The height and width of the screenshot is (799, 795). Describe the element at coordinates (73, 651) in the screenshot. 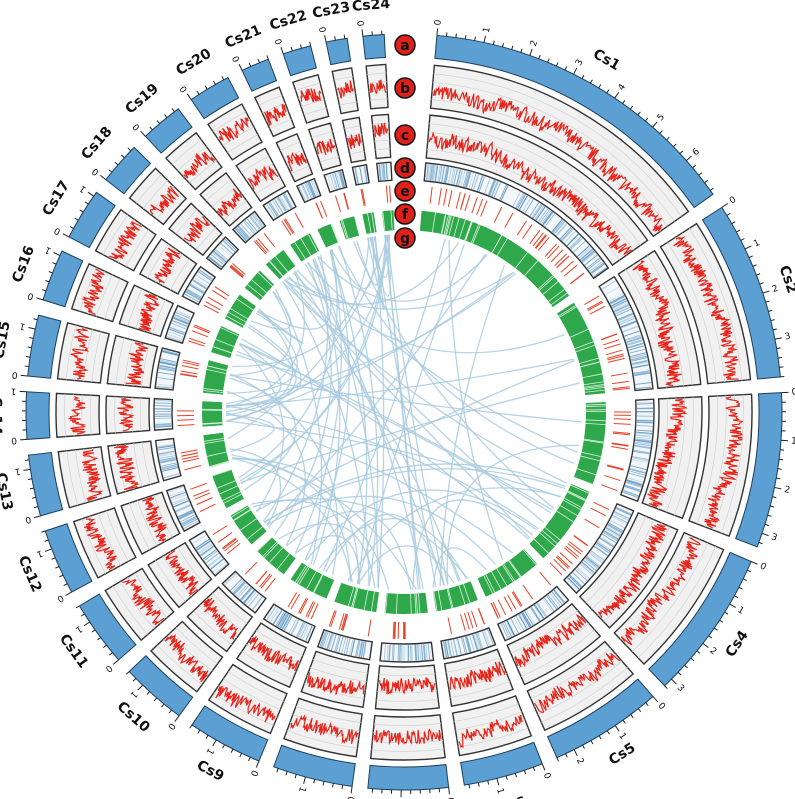

I see `chromosome-label: Cs11` at that location.